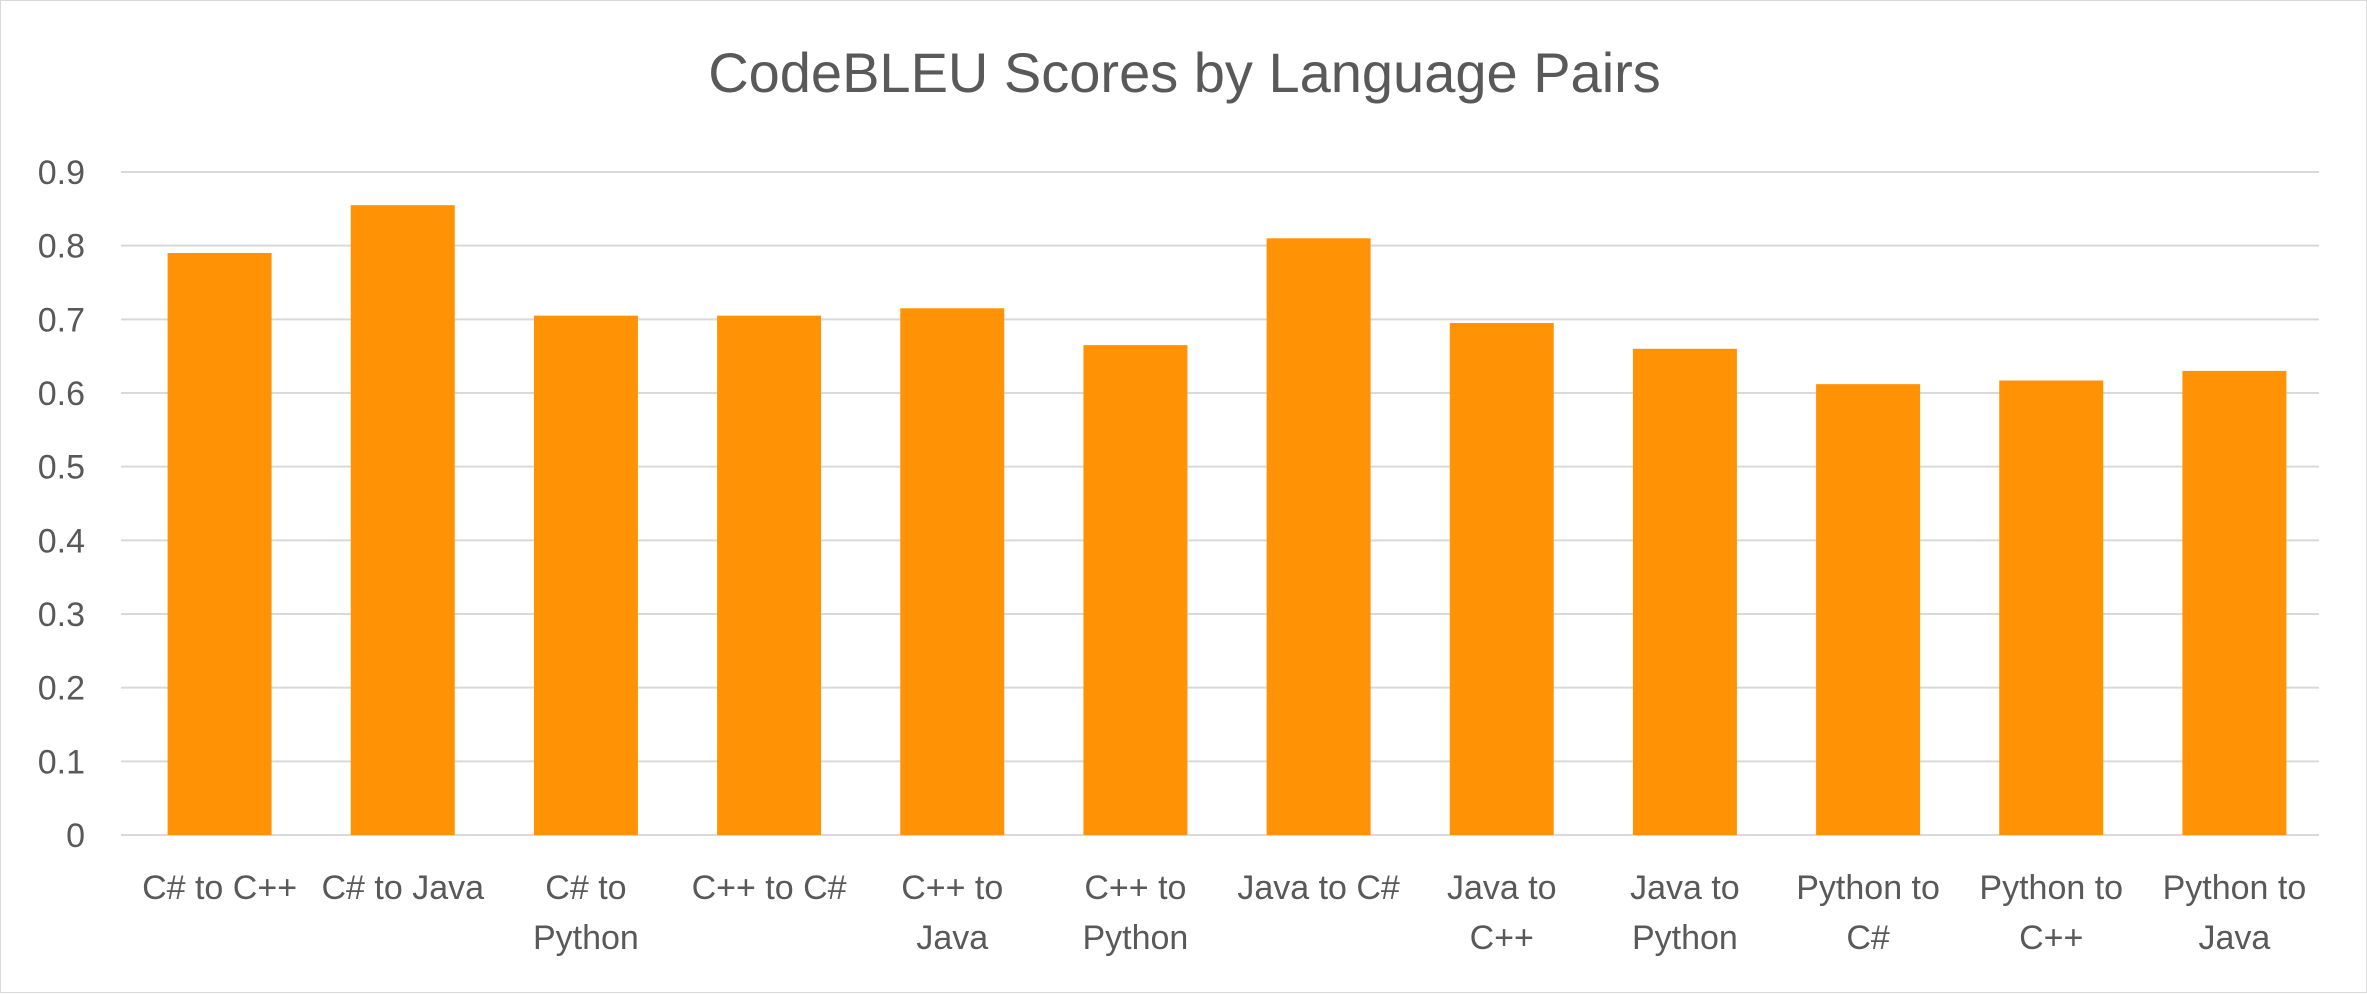  Describe the element at coordinates (61, 173) in the screenshot. I see `y-tick-label: 0.9` at that location.